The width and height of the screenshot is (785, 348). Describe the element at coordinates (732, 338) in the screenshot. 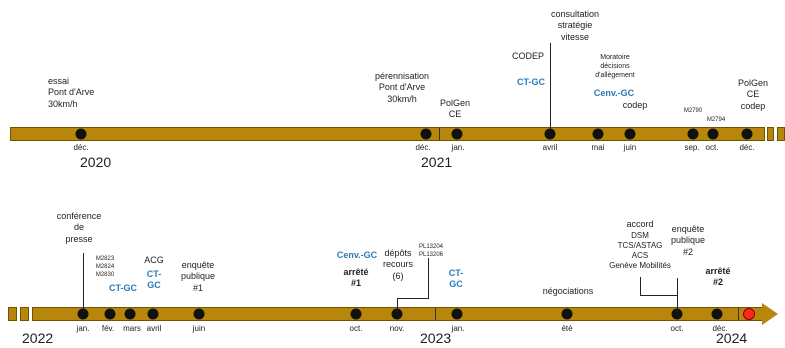

I see `year-label: 2024` at that location.